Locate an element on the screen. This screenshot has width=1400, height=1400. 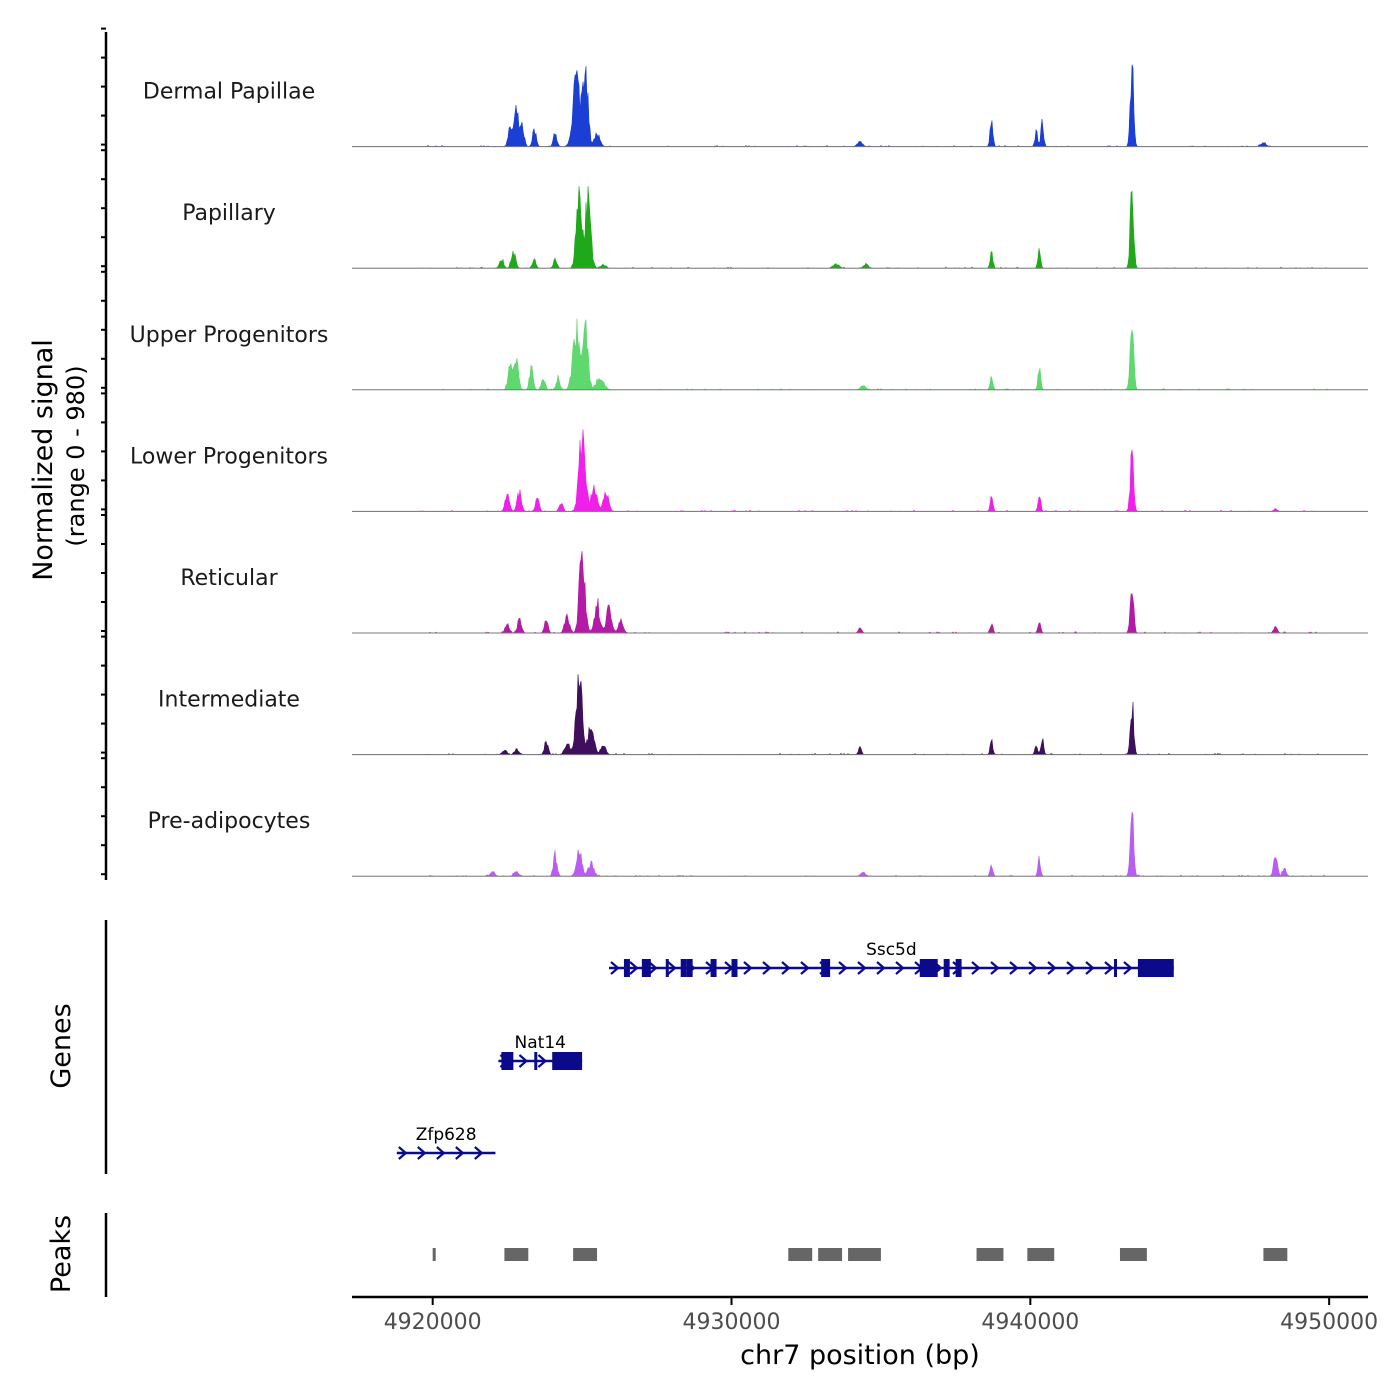
track-5: Intermediate is located at coordinates (734, 695).